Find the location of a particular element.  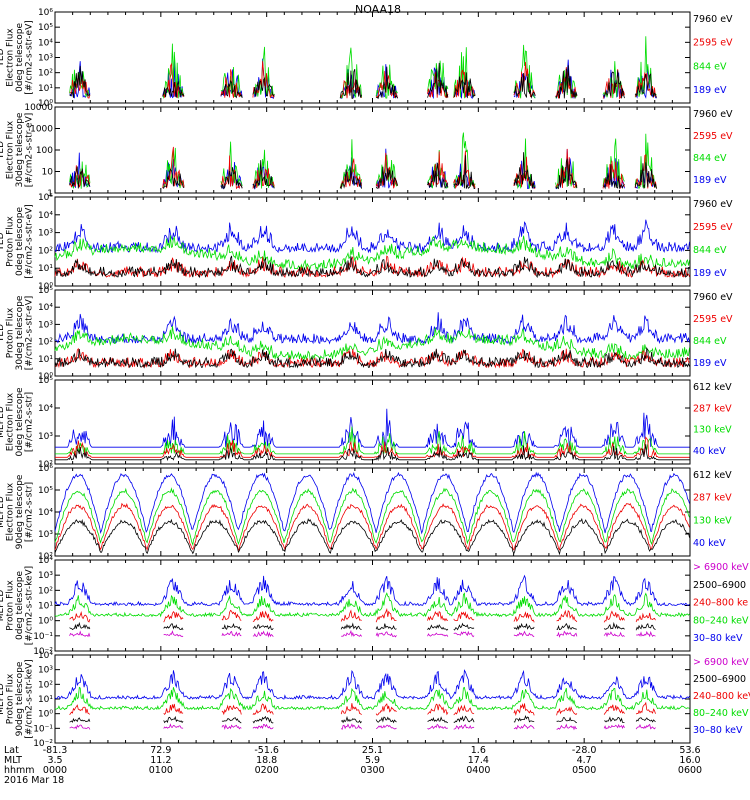

x-row-label: Lat is located at coordinates (11, 750).